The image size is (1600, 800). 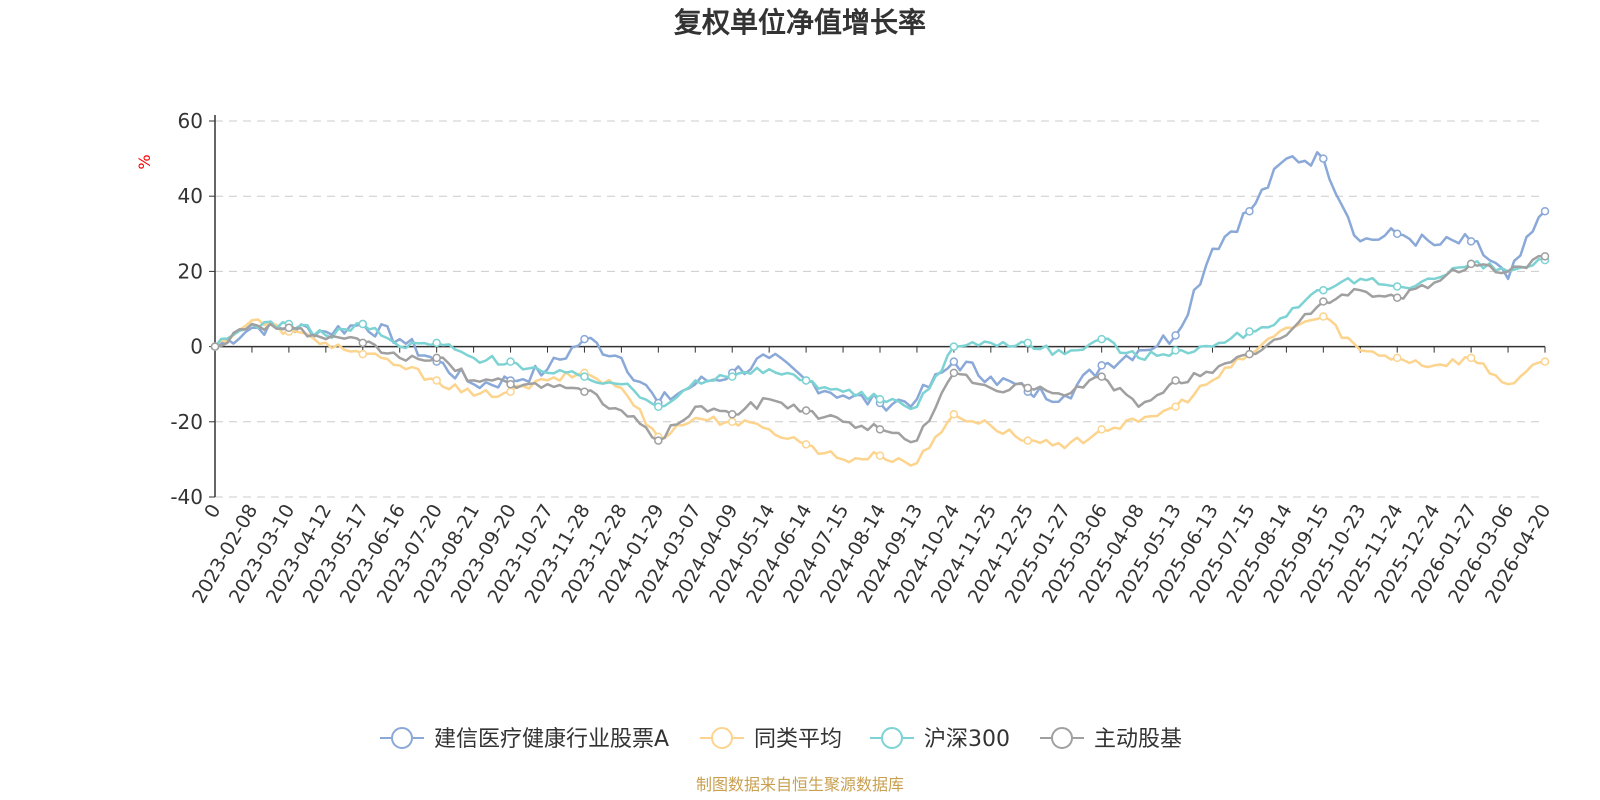 What do you see at coordinates (186, 422) in the screenshot?
I see `y-tick-label: -20` at bounding box center [186, 422].